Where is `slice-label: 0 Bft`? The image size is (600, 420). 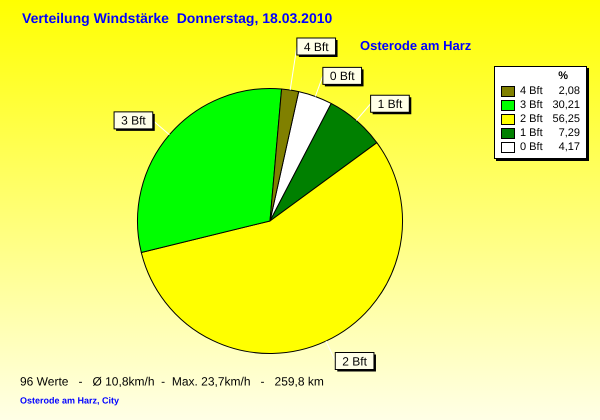
slice-label: 0 Bft is located at coordinates (343, 76).